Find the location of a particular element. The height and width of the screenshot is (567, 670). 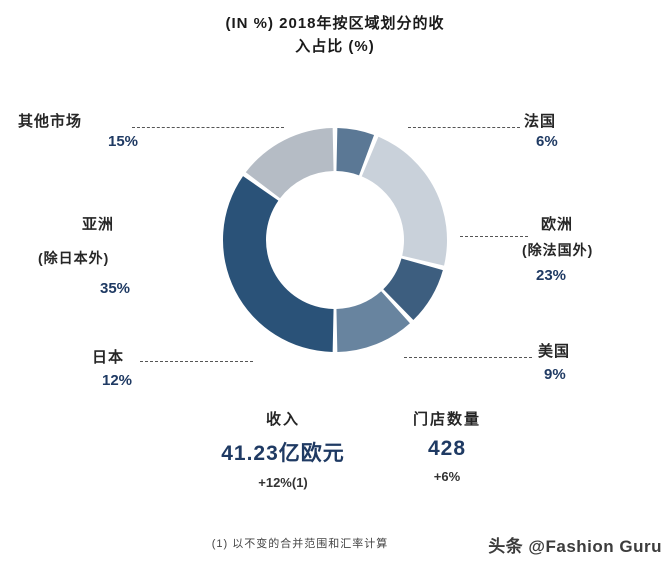

callout-europe-pct: 23% is located at coordinates (551, 275).